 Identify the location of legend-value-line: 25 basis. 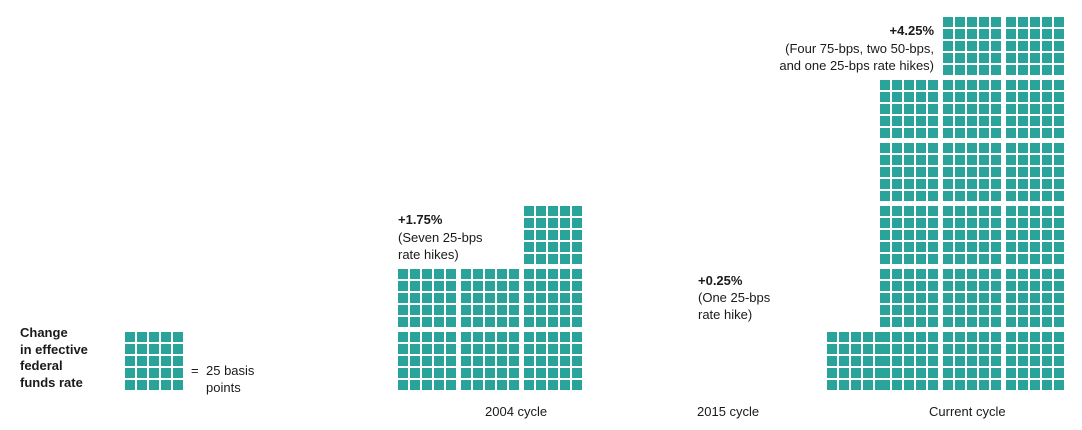
(230, 370).